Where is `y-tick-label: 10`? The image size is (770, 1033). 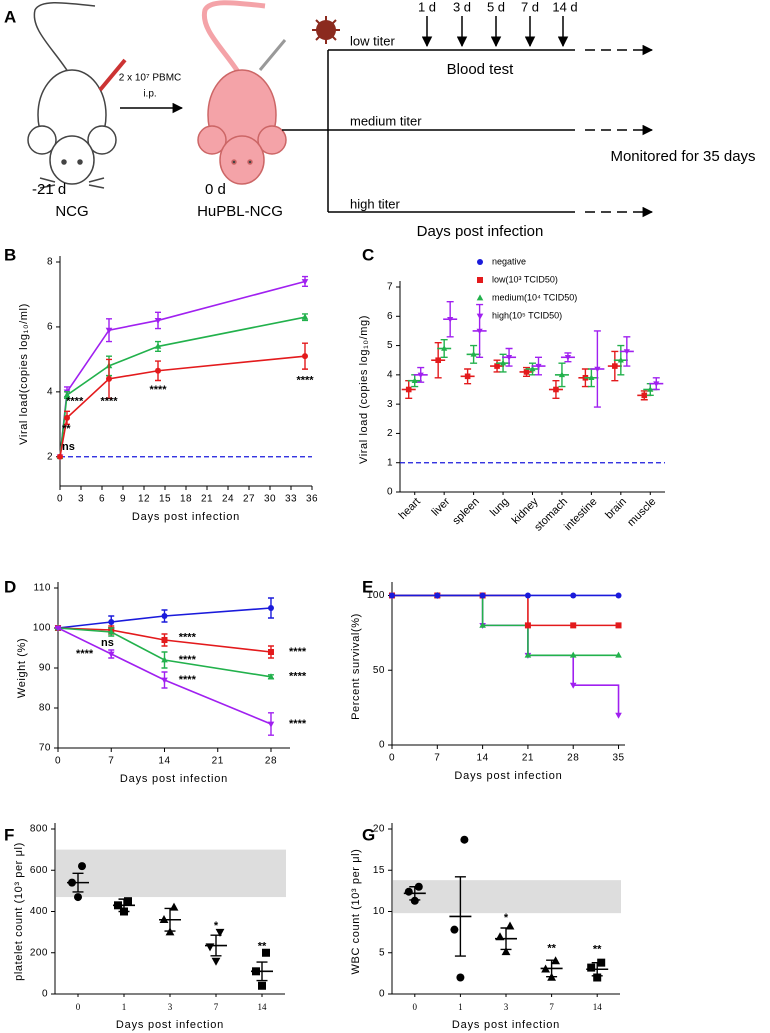
y-tick-label: 10 is located at coordinates (379, 911).